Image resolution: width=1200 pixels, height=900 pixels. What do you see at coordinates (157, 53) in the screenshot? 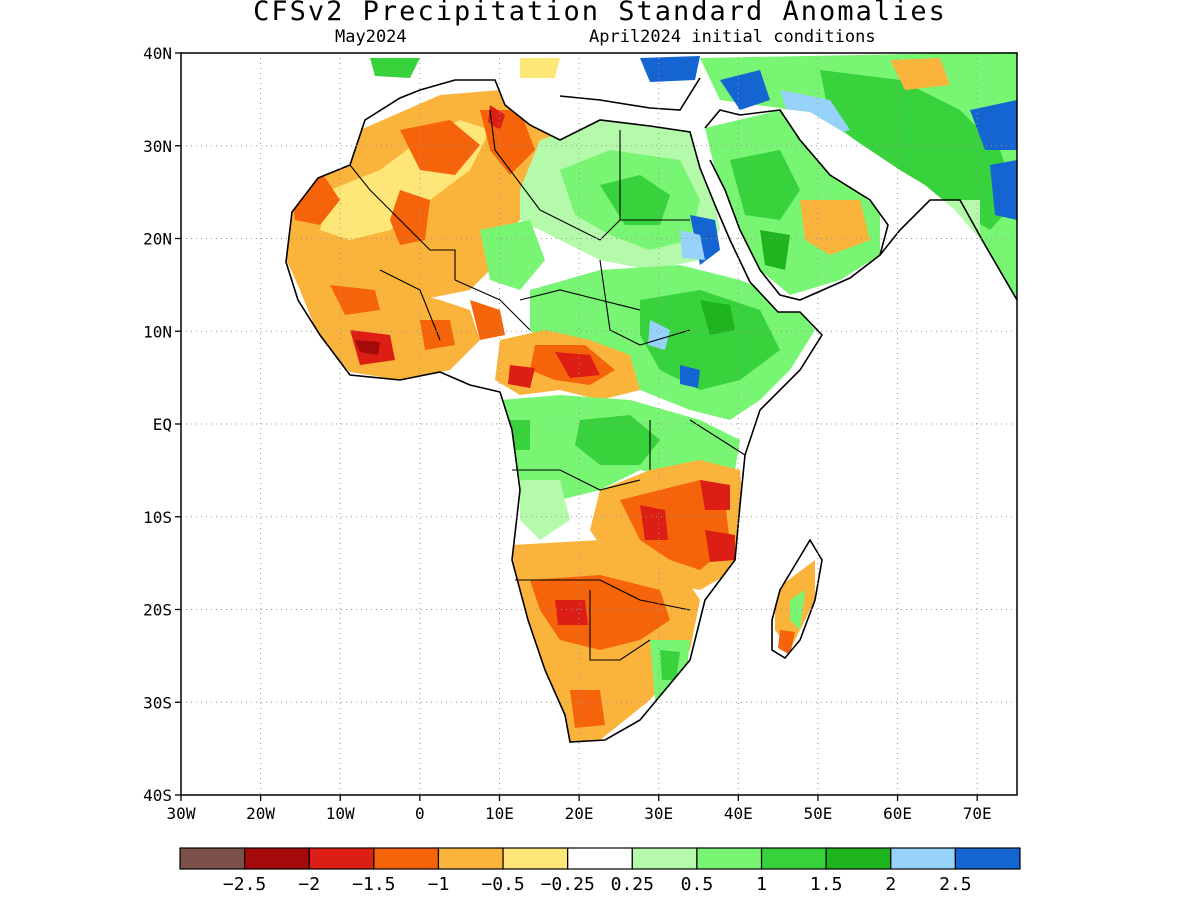
I see `latitude-tick-label: 40N` at bounding box center [157, 53].